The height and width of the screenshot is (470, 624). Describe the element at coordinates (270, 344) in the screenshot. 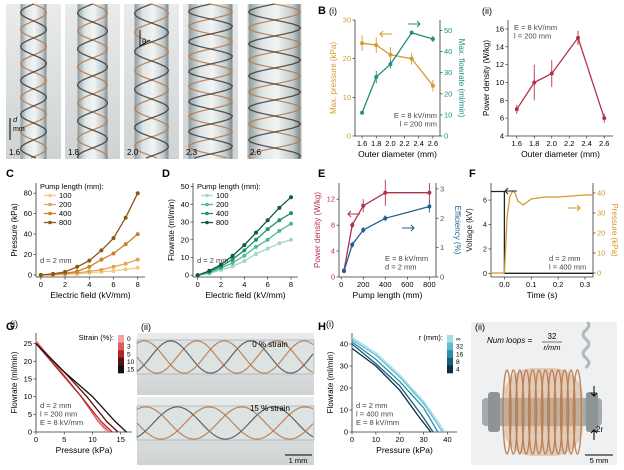

I see `caption-0-strain: 0 % strain` at that location.